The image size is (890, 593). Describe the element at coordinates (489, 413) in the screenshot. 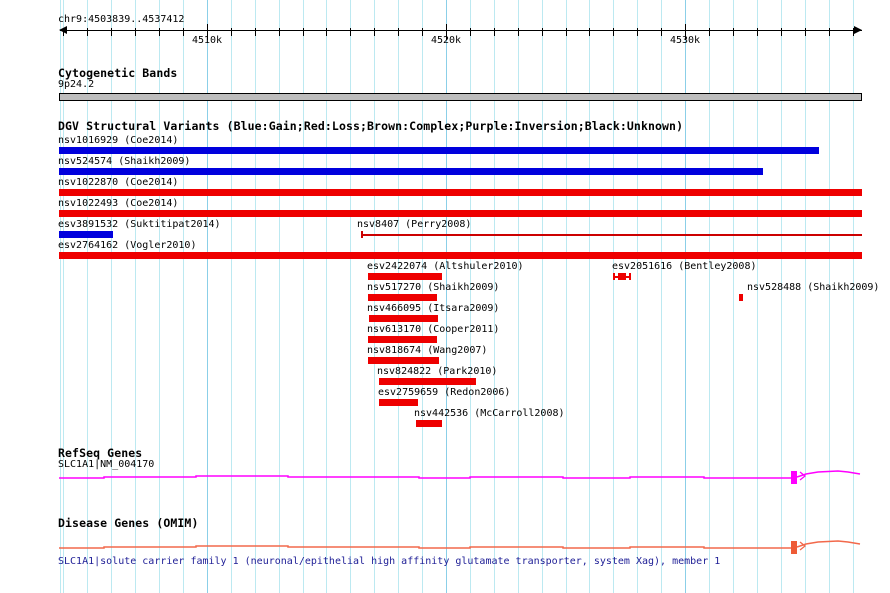

I see `variant-label: nsv442536 (McCarroll2008)` at that location.